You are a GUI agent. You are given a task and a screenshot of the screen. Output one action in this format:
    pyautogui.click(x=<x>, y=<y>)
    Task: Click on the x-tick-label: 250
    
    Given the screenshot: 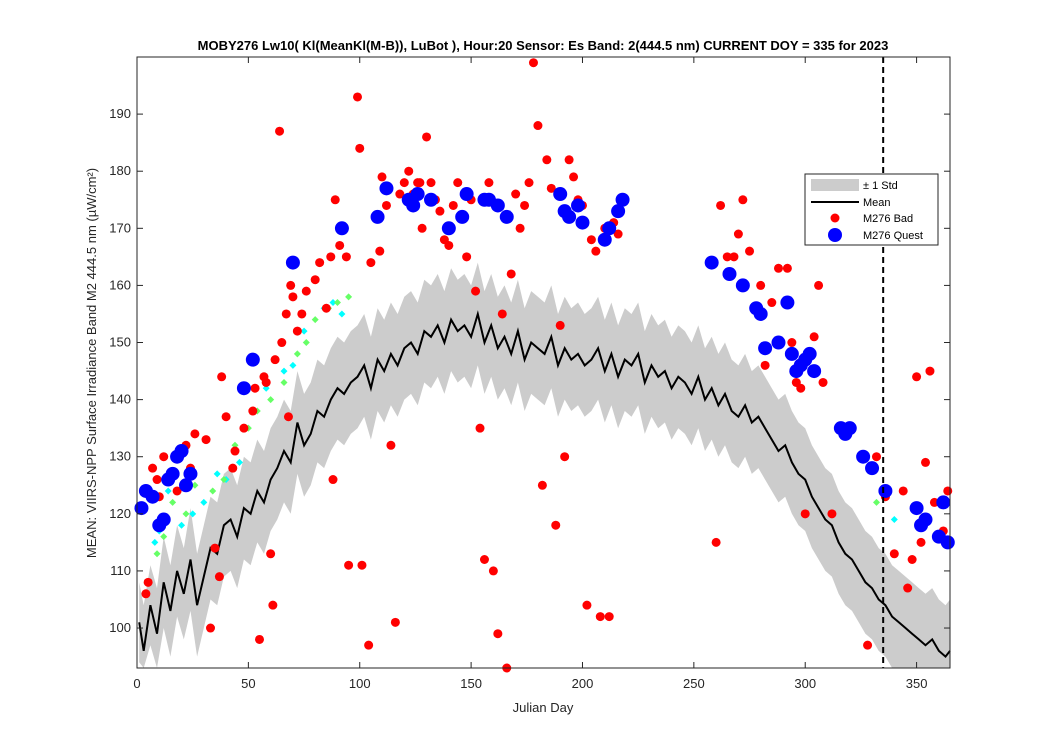 What is the action you would take?
    pyautogui.click(x=694, y=683)
    